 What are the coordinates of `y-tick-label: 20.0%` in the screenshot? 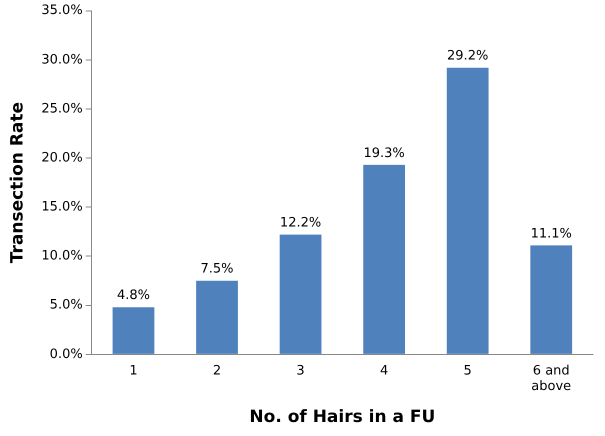 It's located at (62, 158).